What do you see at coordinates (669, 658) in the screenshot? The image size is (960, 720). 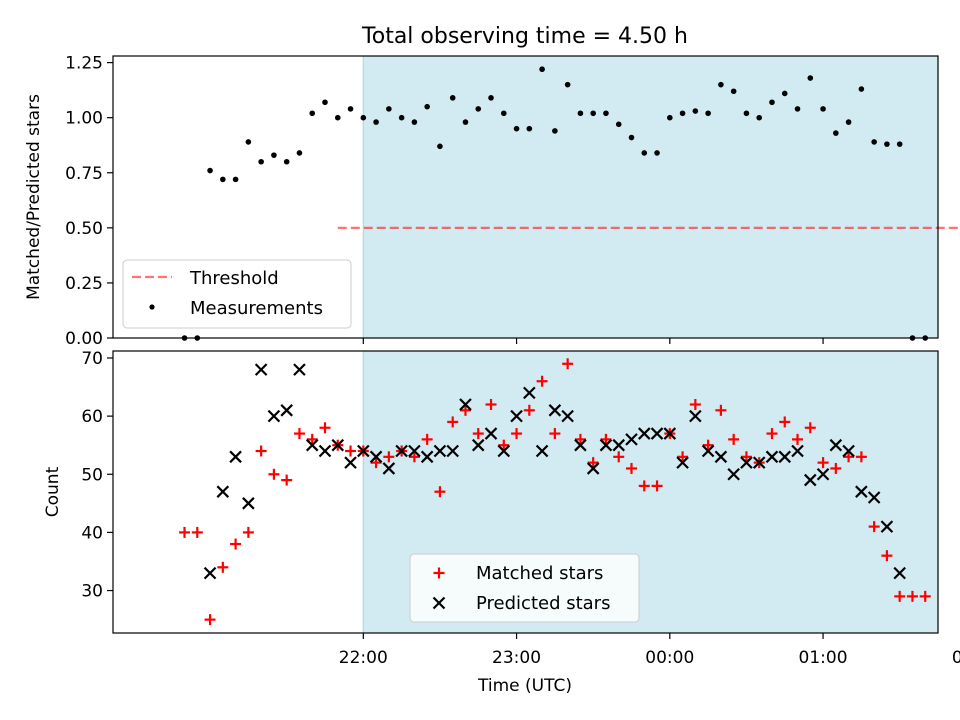 I see `x-tick-label: 00:00` at bounding box center [669, 658].